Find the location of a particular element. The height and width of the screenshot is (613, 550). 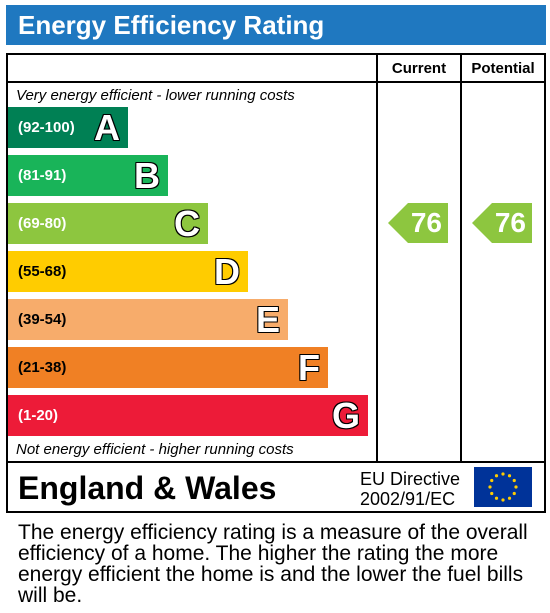

band-a: (92-100) A is located at coordinates (68, 127).